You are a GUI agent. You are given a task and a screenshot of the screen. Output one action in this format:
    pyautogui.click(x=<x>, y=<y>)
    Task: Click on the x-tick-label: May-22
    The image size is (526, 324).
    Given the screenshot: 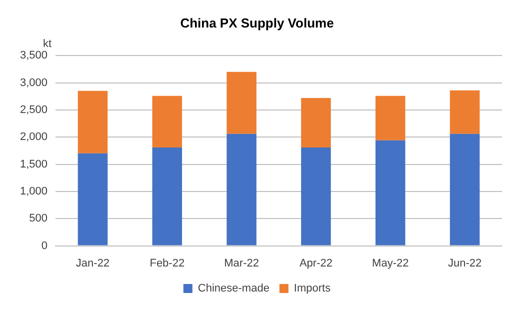 What is the action you would take?
    pyautogui.click(x=390, y=263)
    